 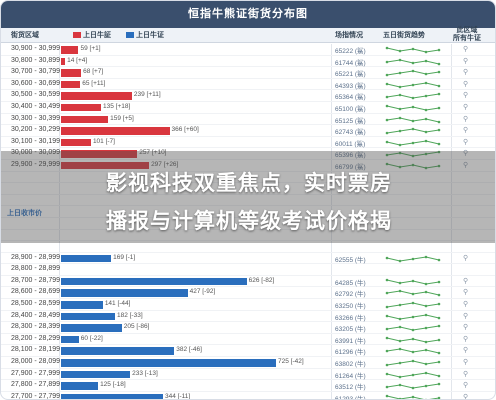 I want to click on headline-line-2: 播报与计算机等级考试价格揭, so click(x=249, y=221).